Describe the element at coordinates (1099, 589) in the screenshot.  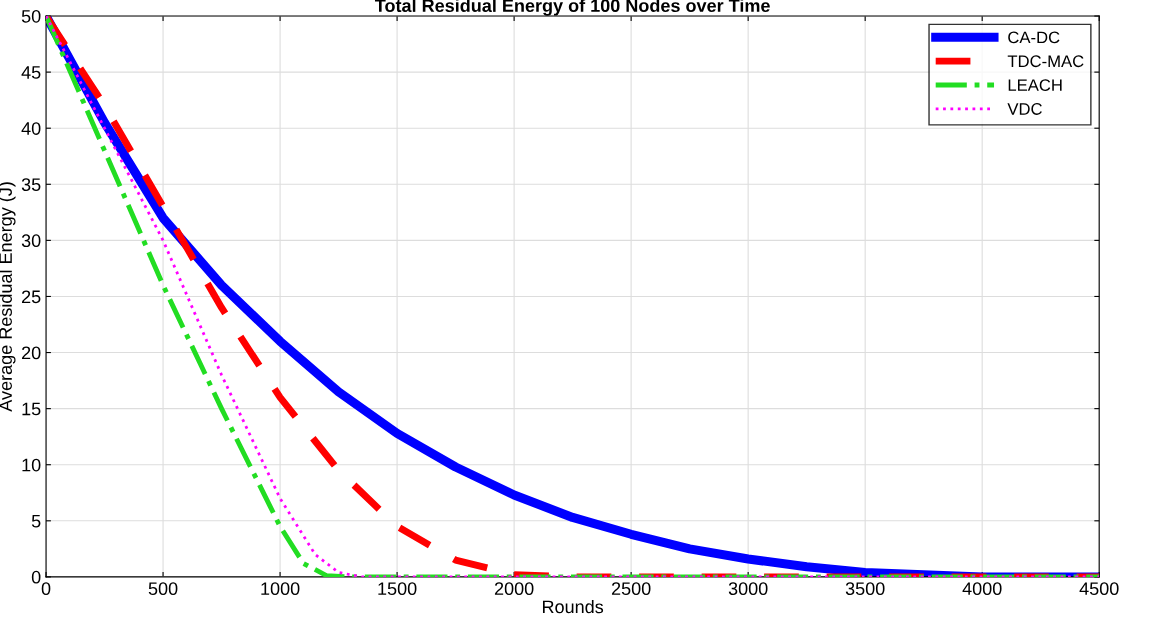
I see `x-tick-label: 4500` at that location.